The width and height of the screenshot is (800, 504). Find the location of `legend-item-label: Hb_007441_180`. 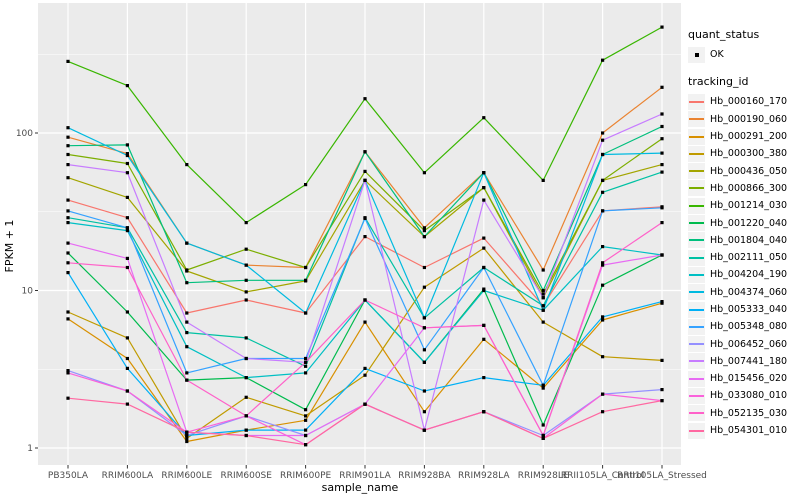

legend-item-label: Hb_007441_180 is located at coordinates (749, 361).